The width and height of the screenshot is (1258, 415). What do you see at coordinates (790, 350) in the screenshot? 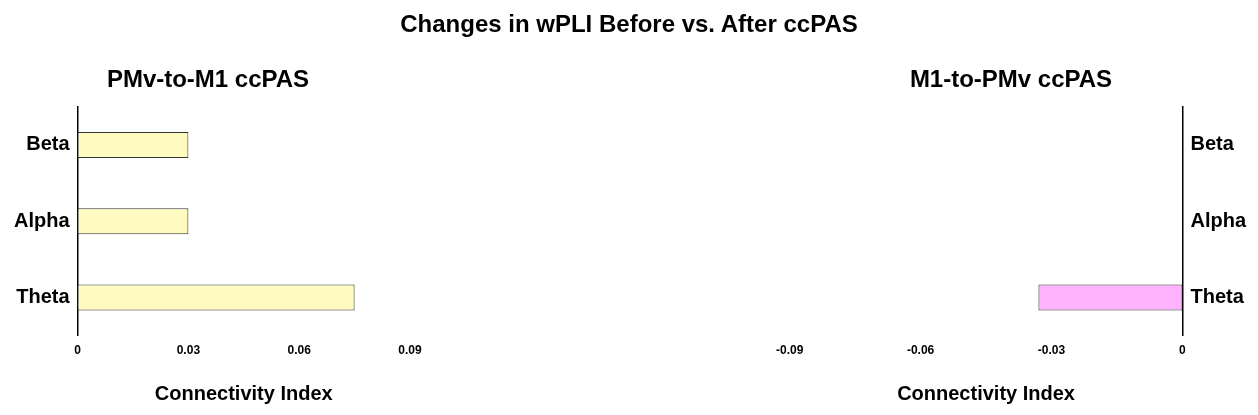
I see `x-tick-label: -0.09` at bounding box center [790, 350].